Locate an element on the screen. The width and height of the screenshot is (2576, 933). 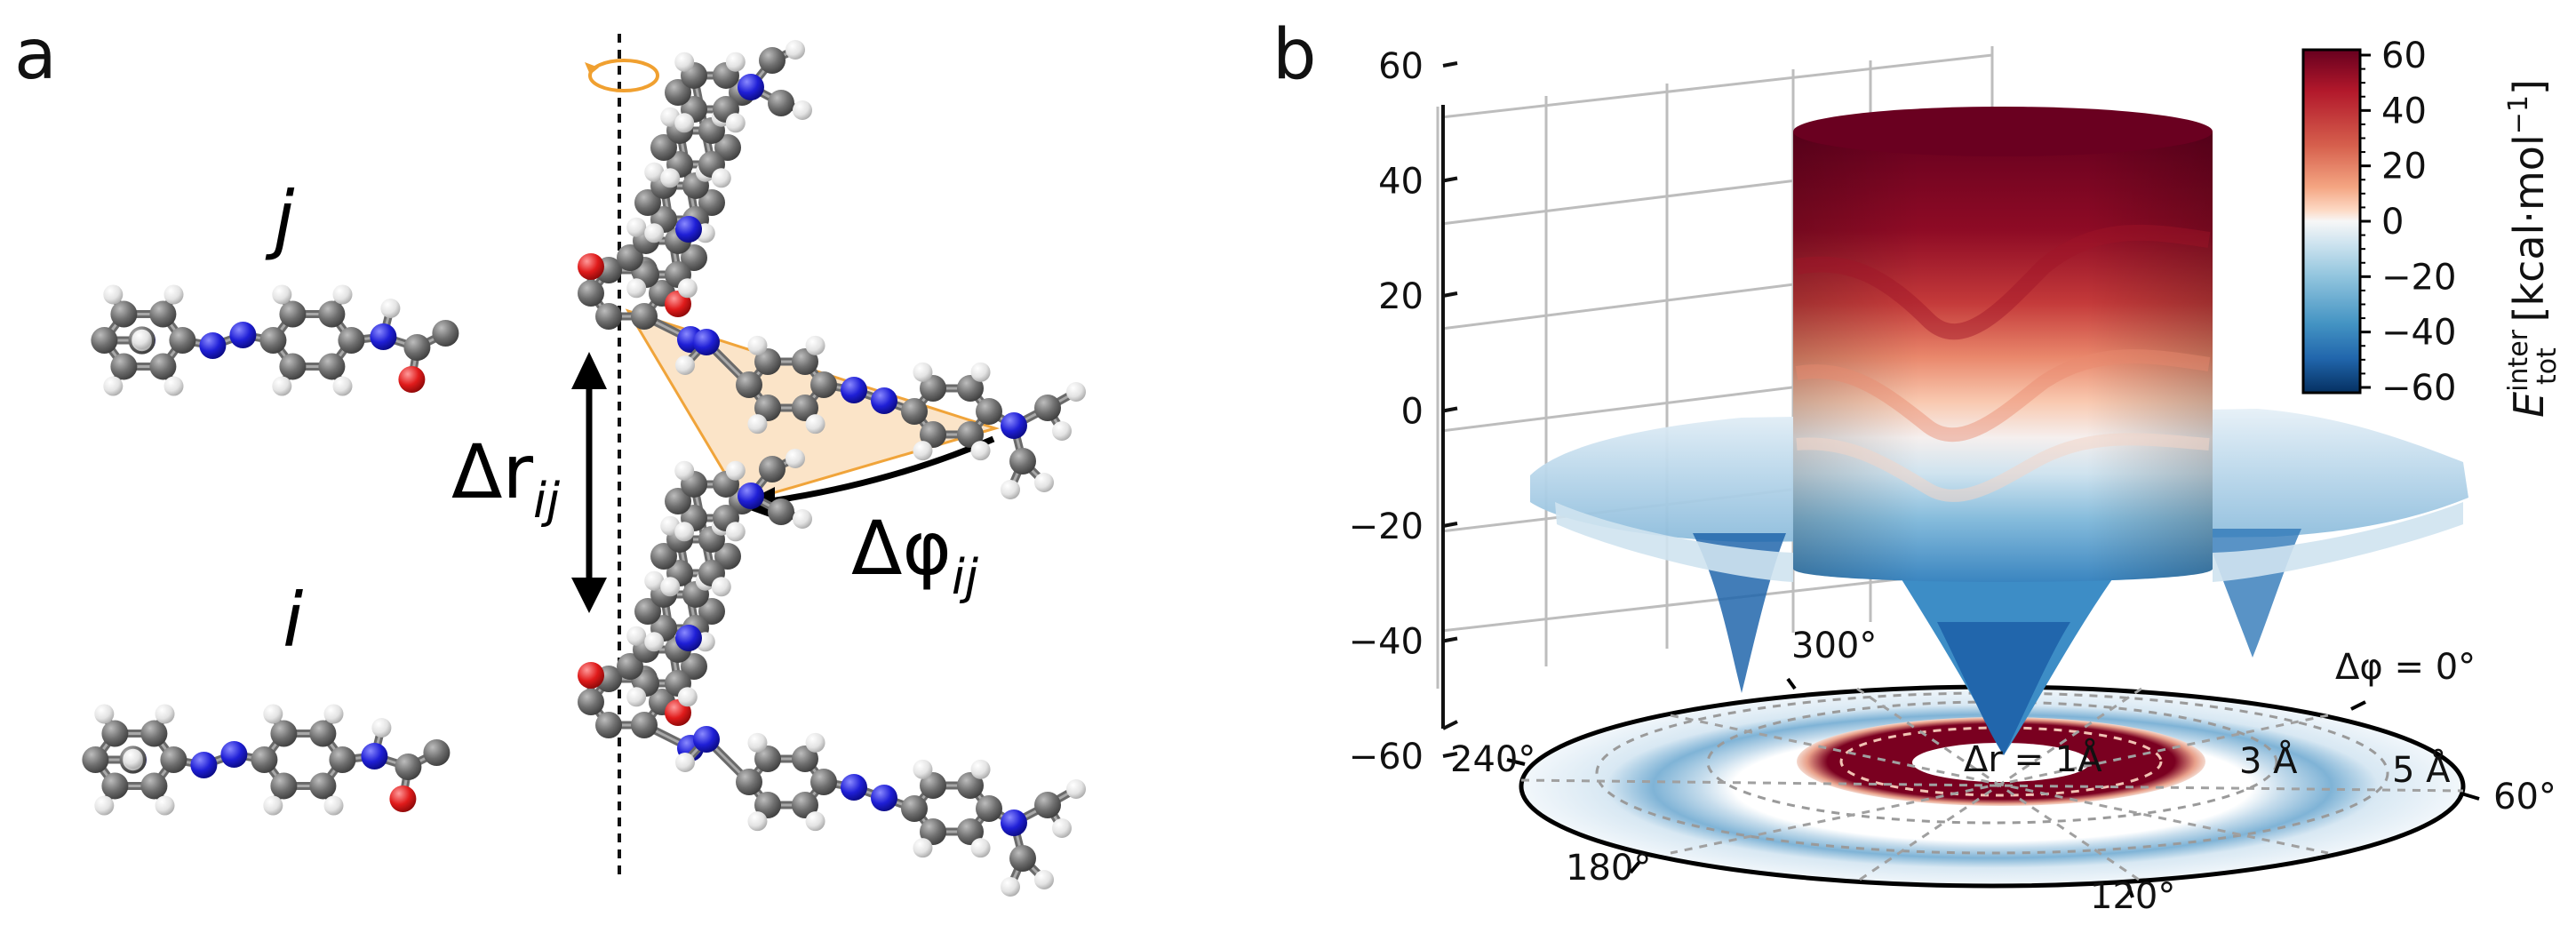
delta-r-subscript: ij is located at coordinates (546, 501).